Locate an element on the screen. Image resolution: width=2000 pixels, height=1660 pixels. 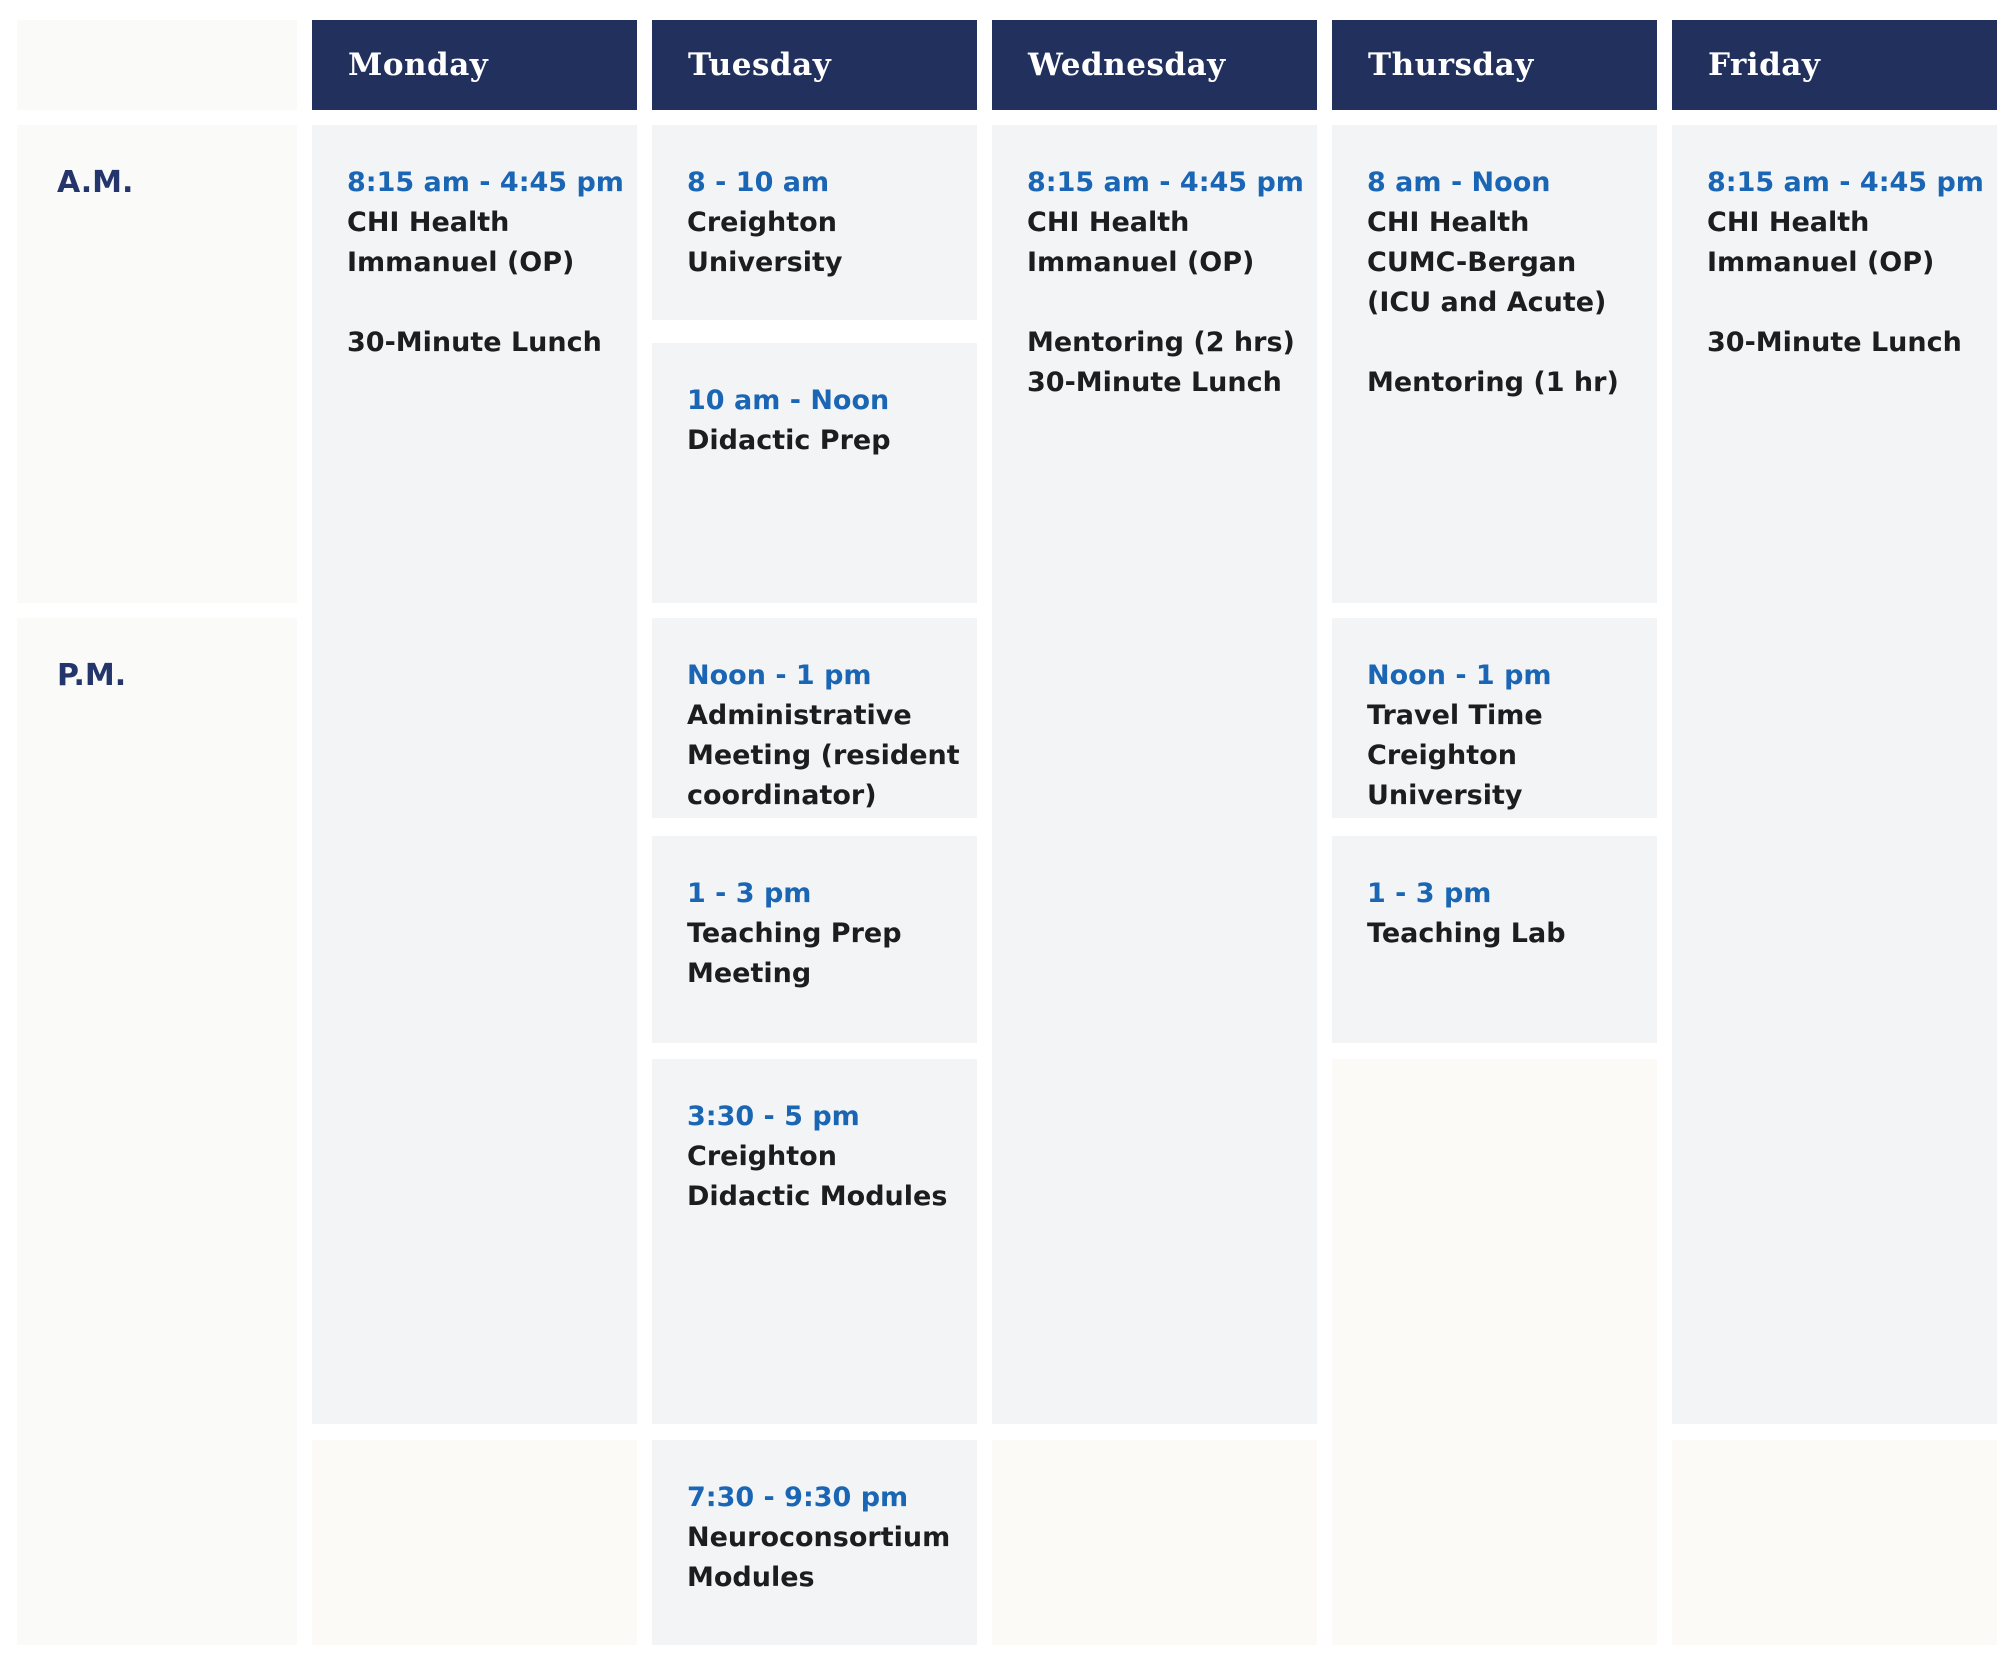
event-text-line: Teaching Prep is located at coordinates (794, 933).